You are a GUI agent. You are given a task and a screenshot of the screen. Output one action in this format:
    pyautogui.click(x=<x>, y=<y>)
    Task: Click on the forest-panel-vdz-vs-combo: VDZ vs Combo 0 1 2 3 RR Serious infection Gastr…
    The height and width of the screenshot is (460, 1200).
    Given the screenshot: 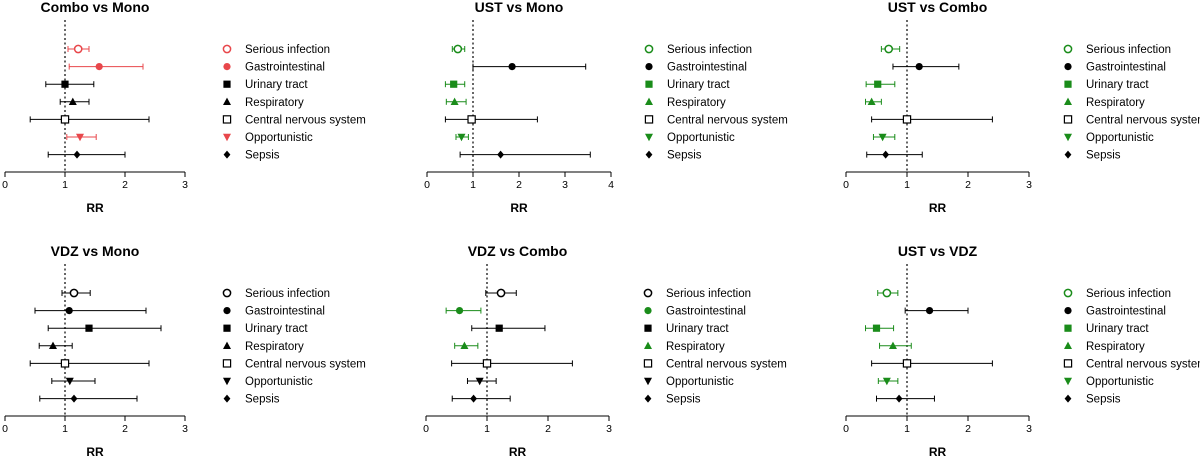 What is the action you would take?
    pyautogui.click(x=605, y=351)
    